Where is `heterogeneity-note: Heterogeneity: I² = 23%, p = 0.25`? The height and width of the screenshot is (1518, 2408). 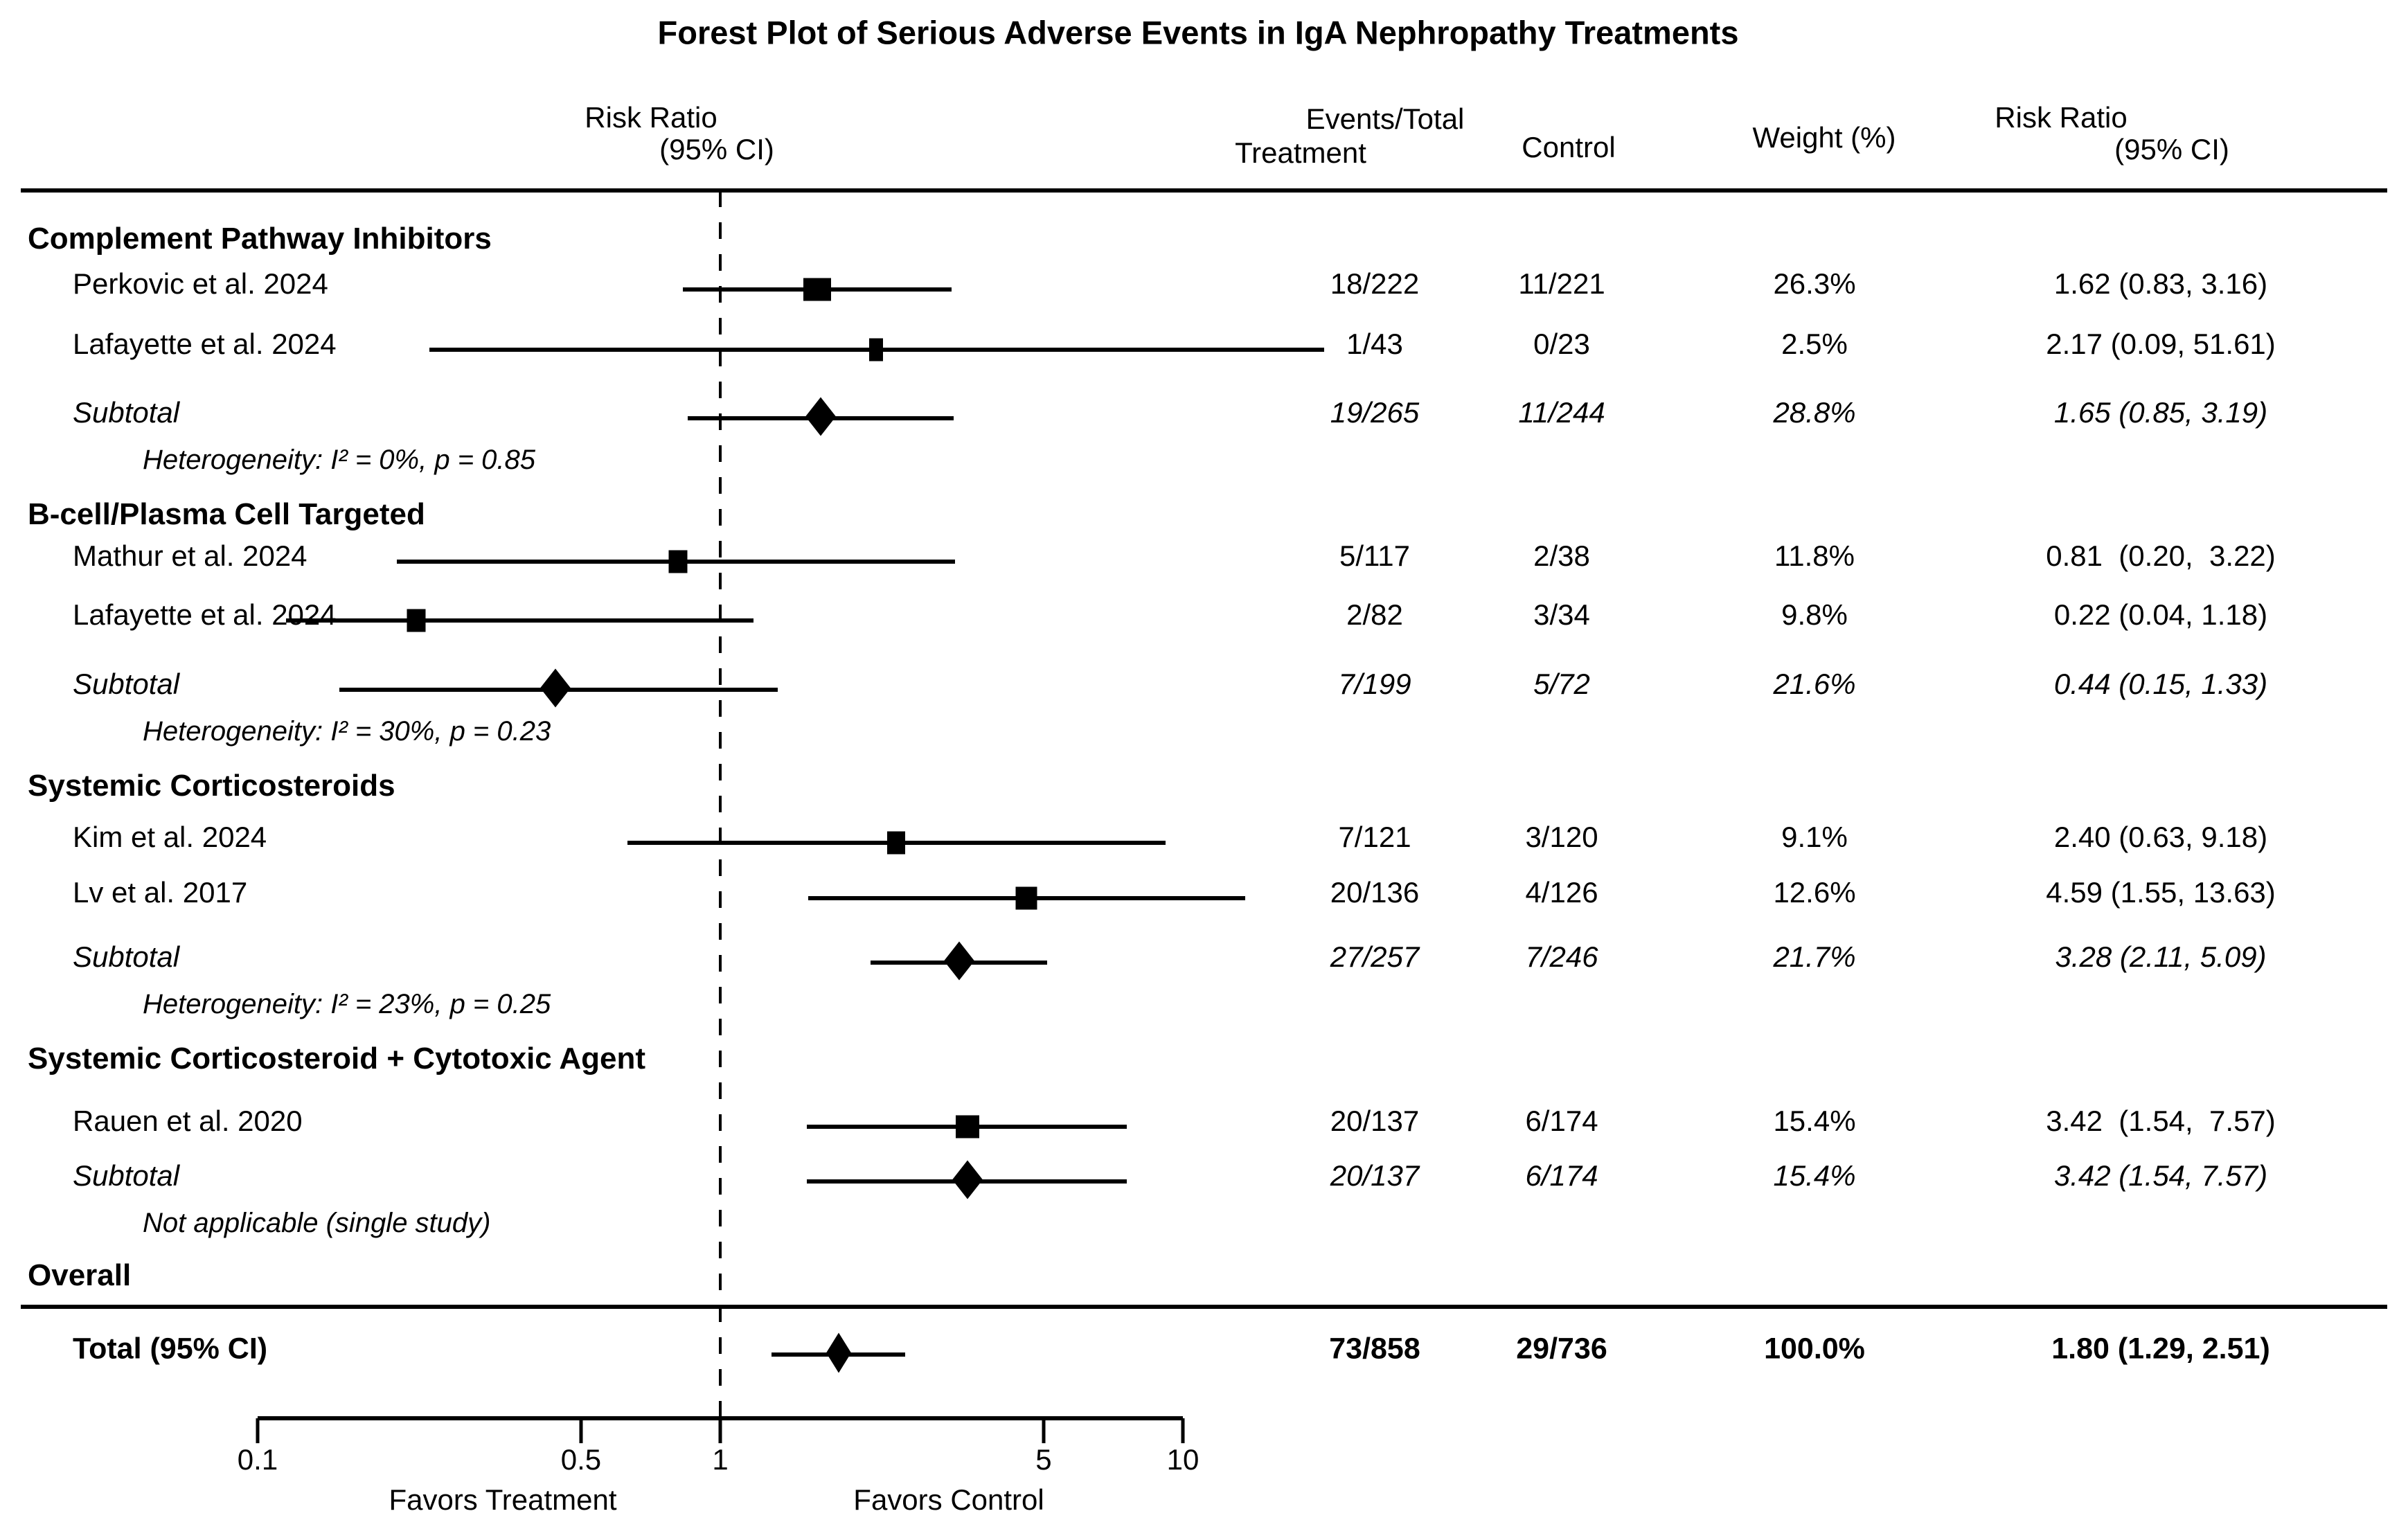
heterogeneity-note: Heterogeneity: I² = 23%, p = 0.25 is located at coordinates (347, 1004).